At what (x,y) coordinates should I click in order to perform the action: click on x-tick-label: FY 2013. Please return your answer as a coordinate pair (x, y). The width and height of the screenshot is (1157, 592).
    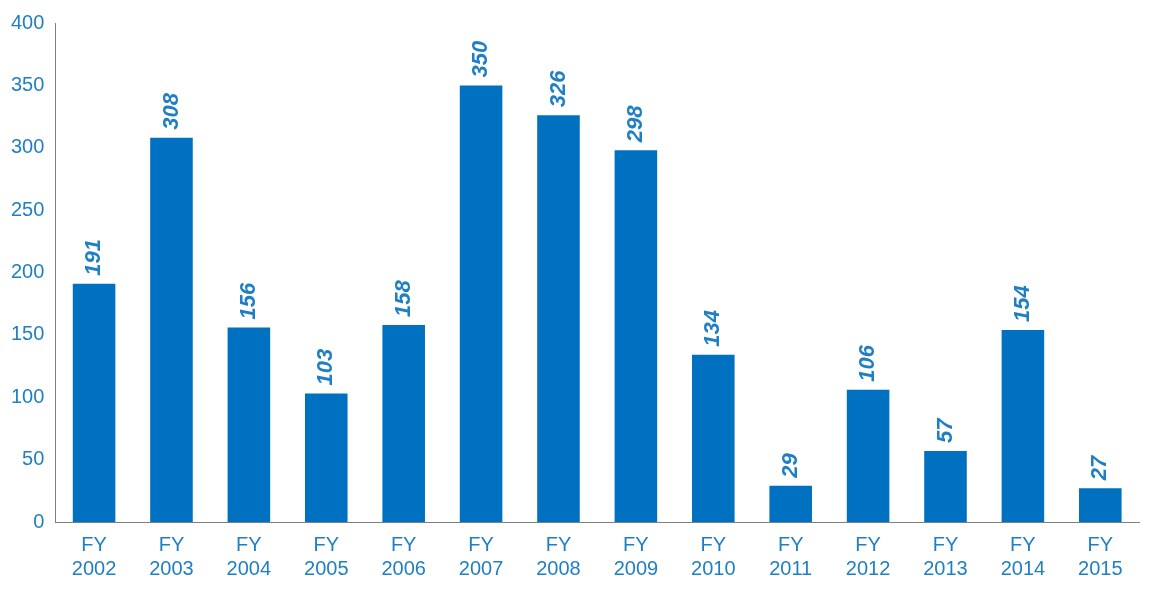
    Looking at the image, I should click on (945, 555).